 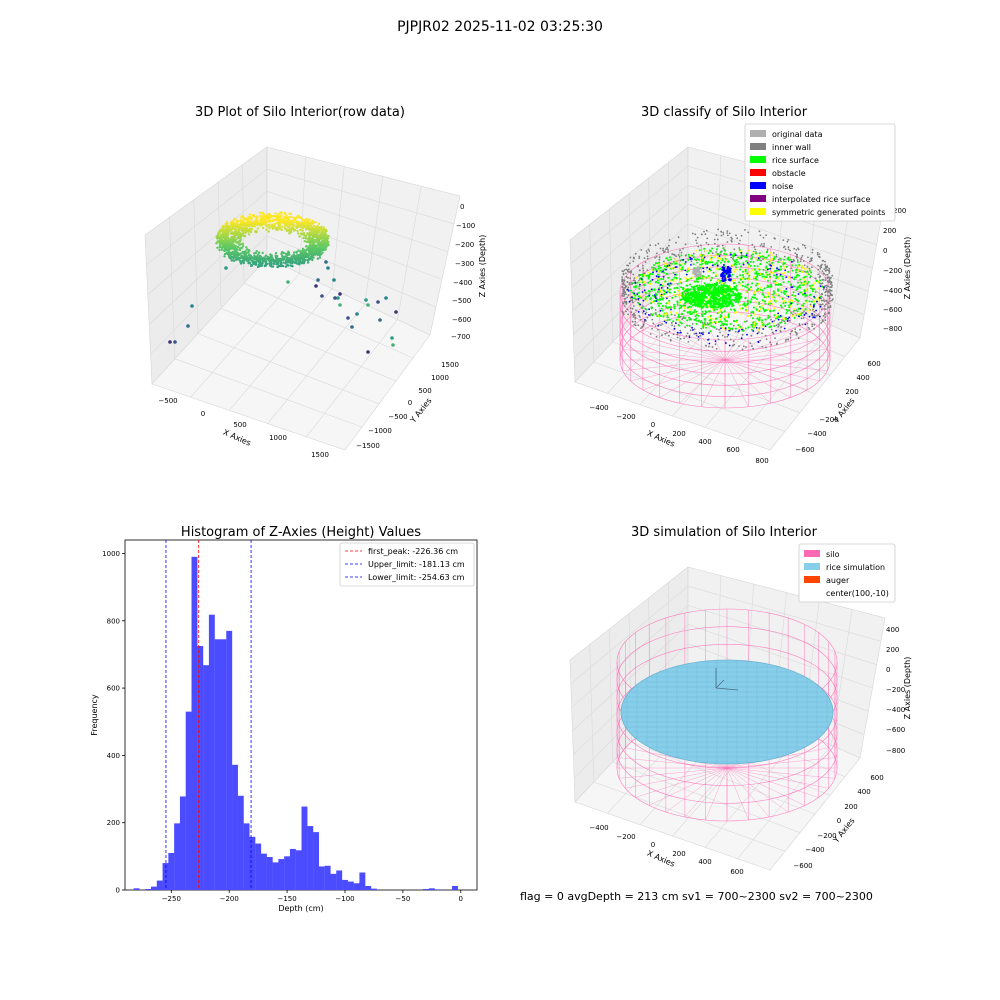 What do you see at coordinates (772, 782) in the screenshot?
I see `silo-spoke` at bounding box center [772, 782].